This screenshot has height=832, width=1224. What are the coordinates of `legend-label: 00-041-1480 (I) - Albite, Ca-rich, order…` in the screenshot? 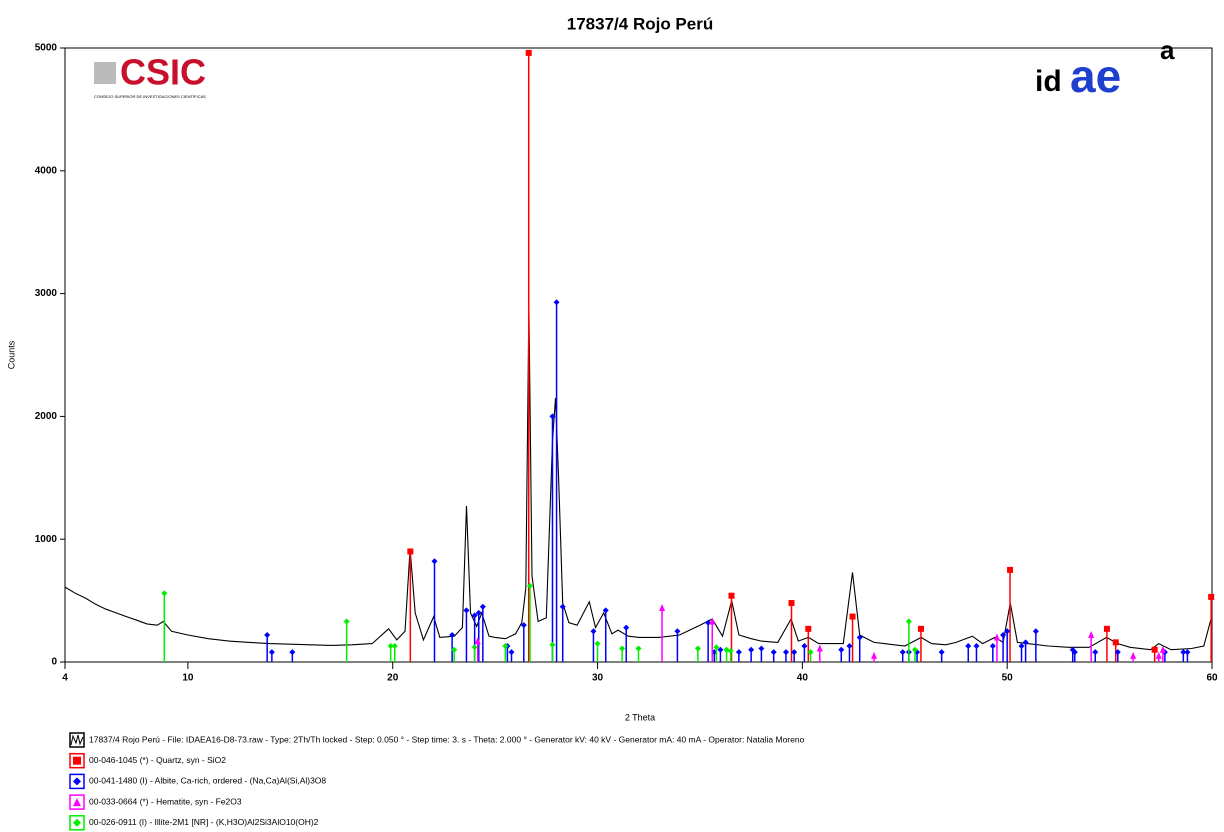 It's located at (207, 781).